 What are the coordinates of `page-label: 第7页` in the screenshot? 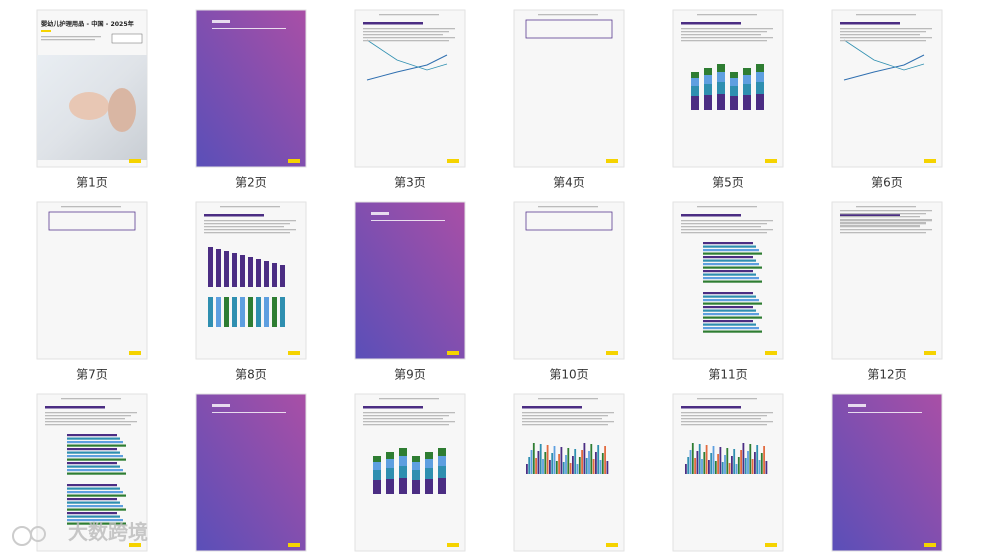 It's located at (92, 375).